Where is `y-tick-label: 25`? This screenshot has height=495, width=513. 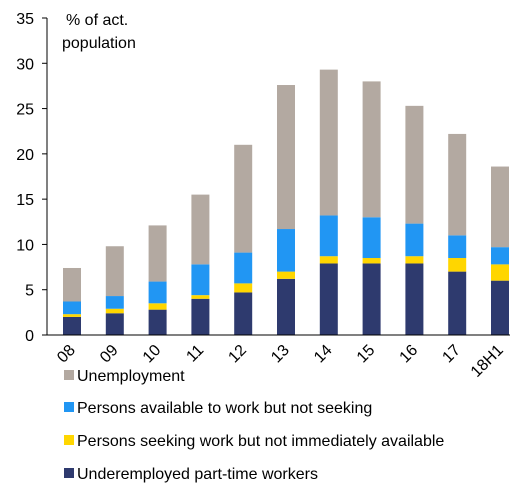
y-tick-label: 25 is located at coordinates (25, 110).